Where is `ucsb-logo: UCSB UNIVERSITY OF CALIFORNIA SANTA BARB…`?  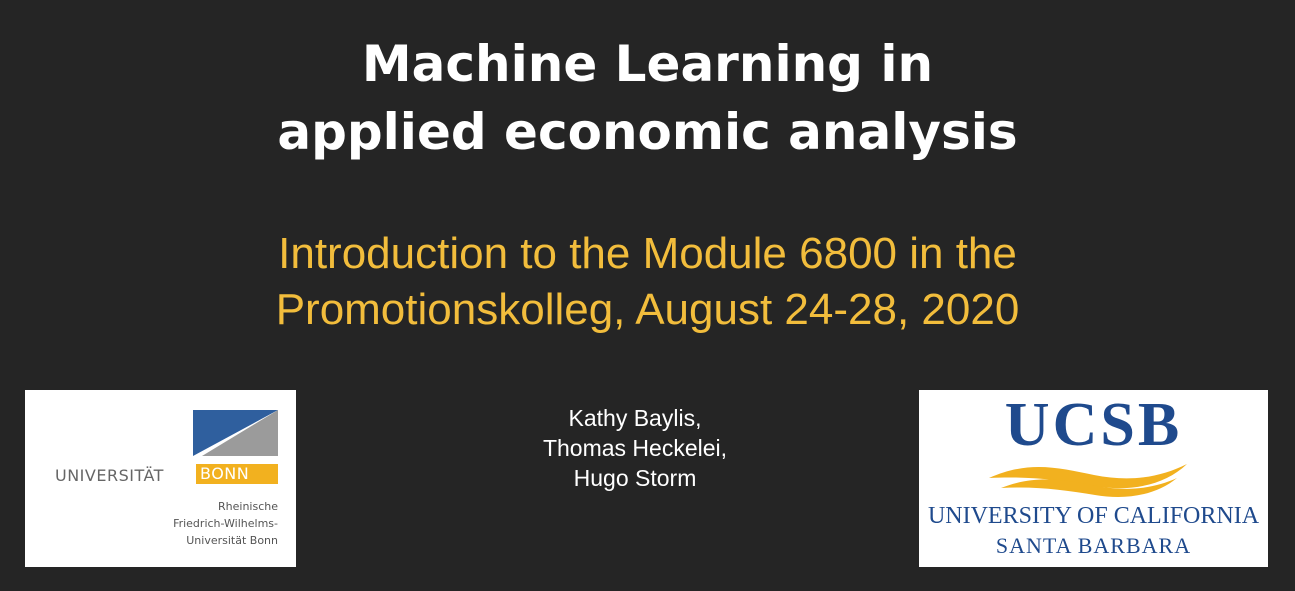
ucsb-logo: UCSB UNIVERSITY OF CALIFORNIA SANTA BARB… is located at coordinates (1093, 478).